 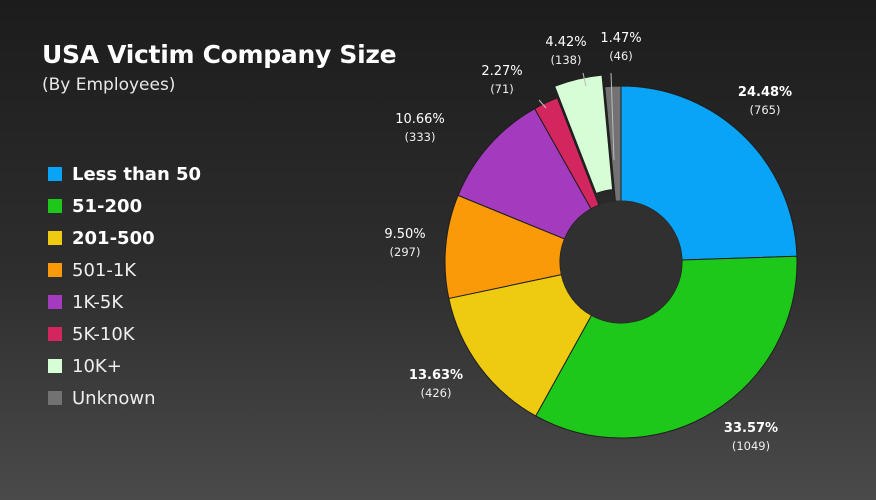 I want to click on legend-label-less-than-50: Less than 50, so click(x=137, y=174).